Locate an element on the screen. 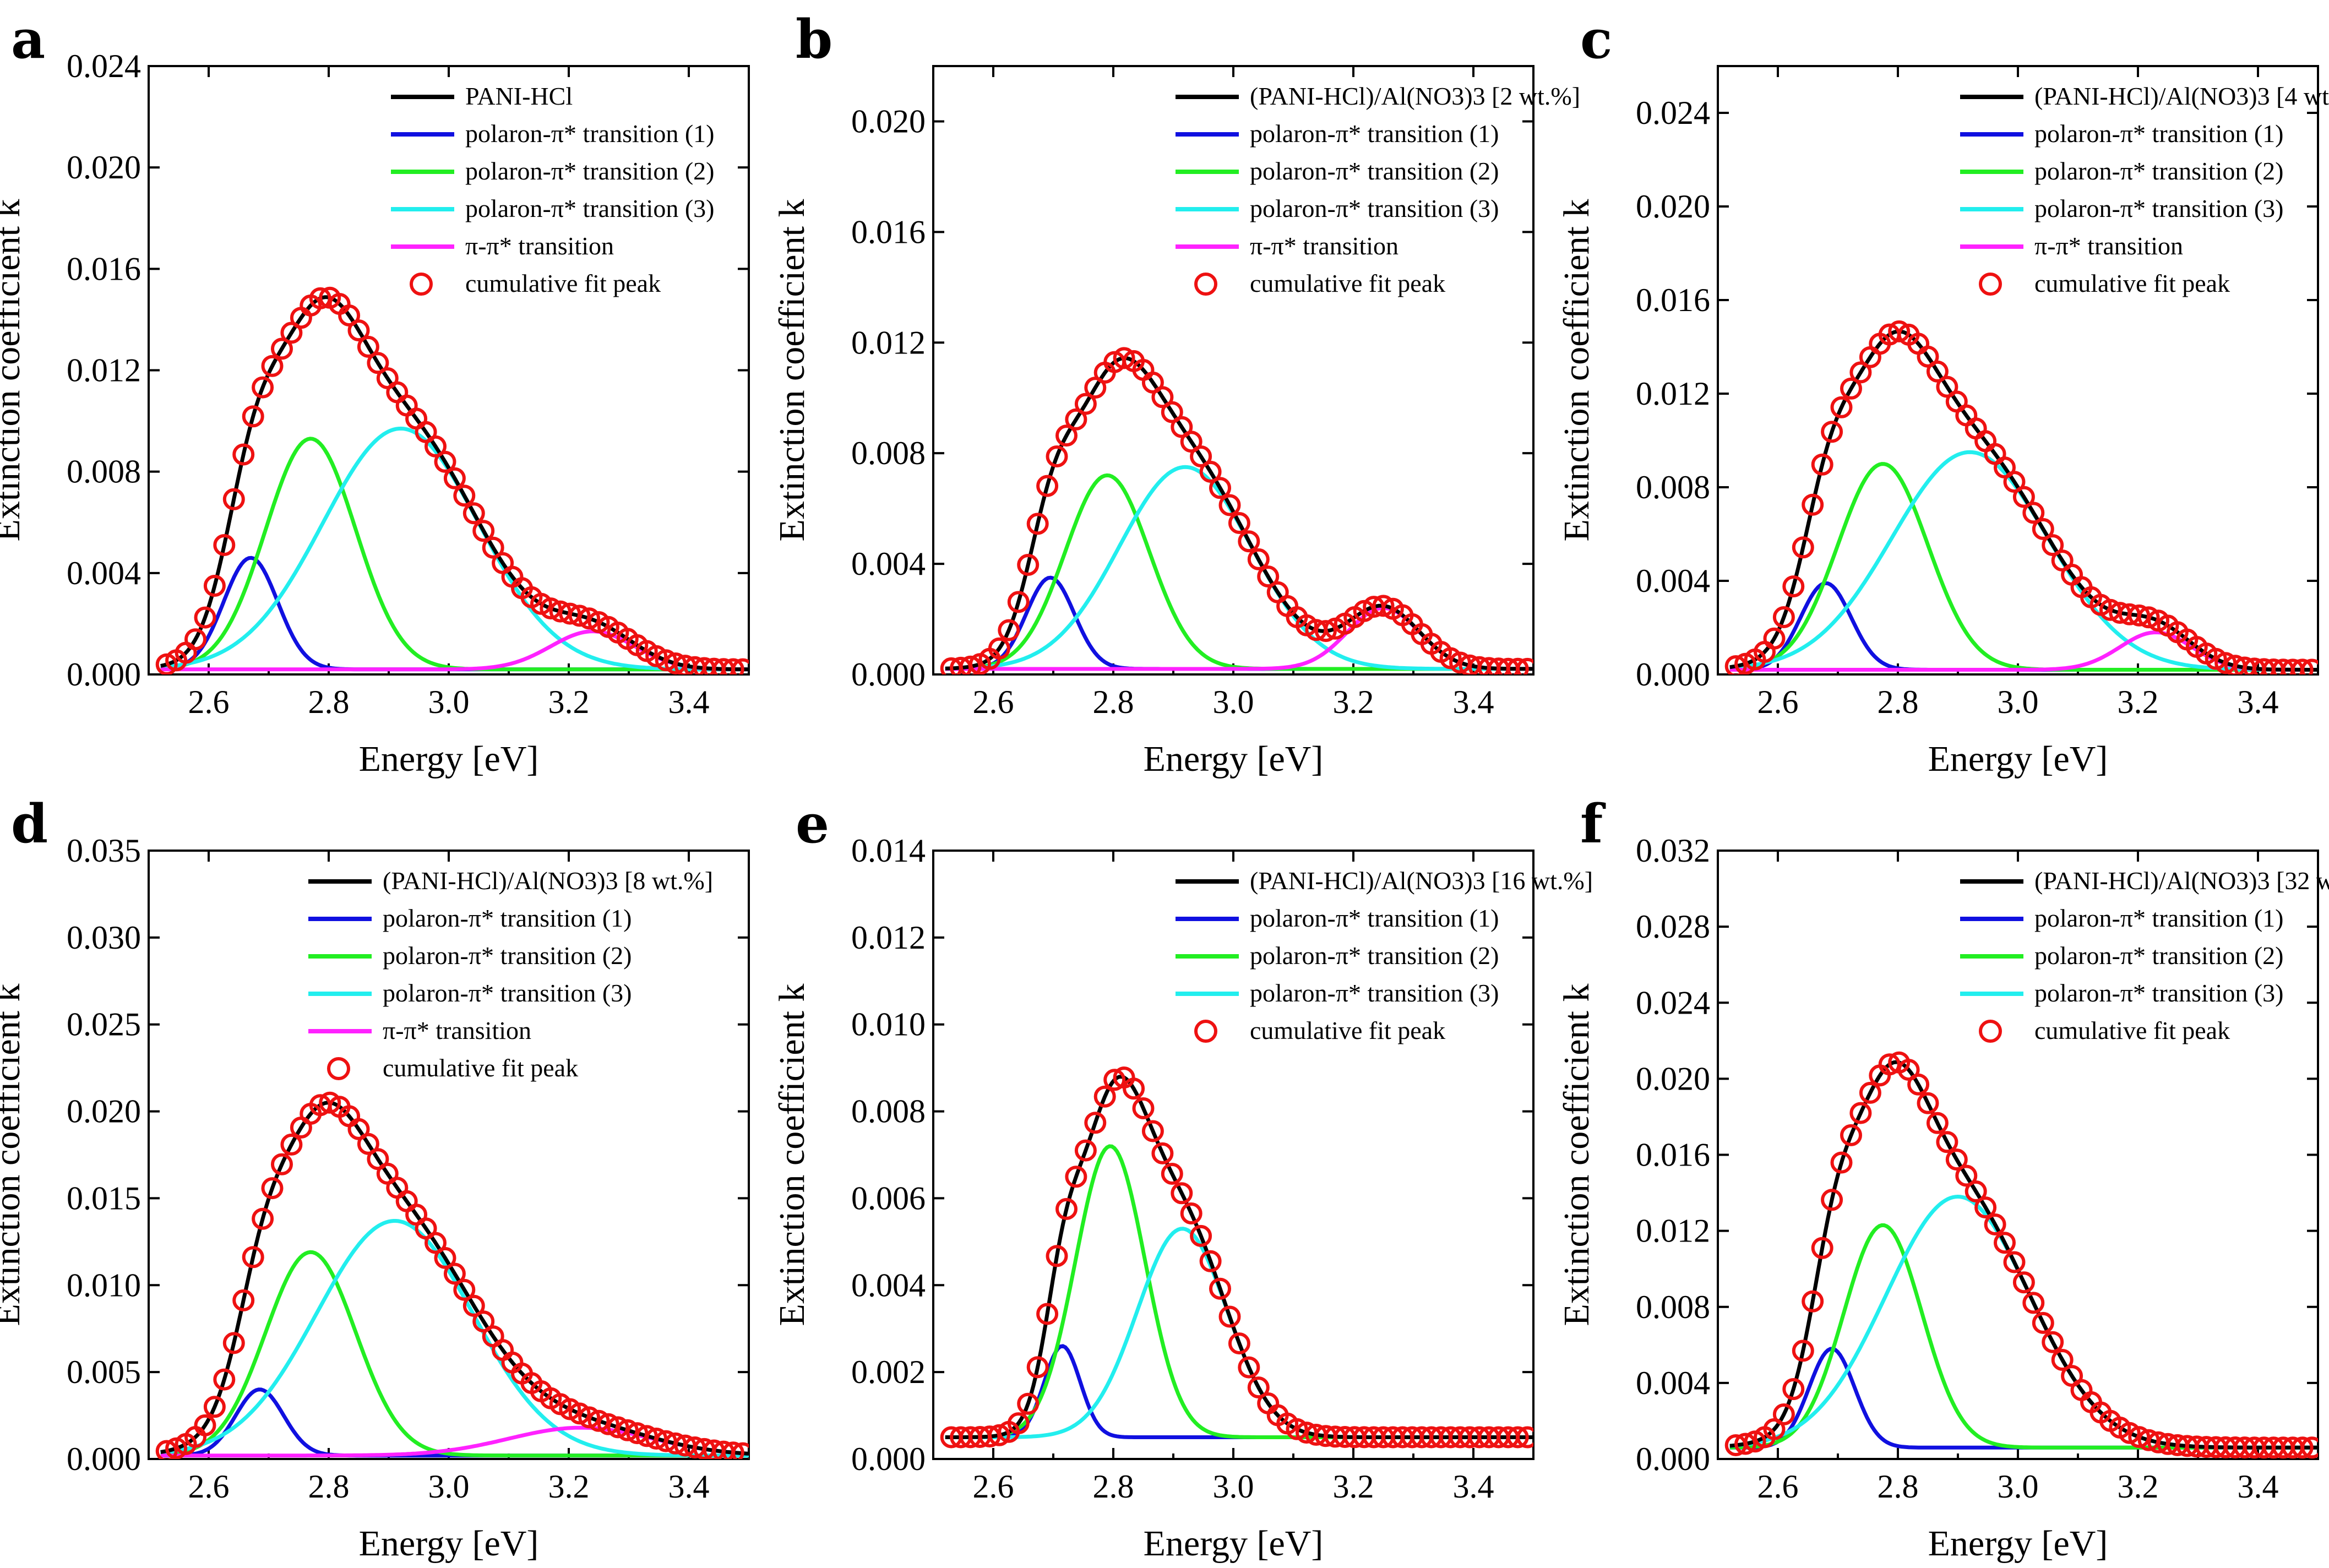  series-line-total is located at coordinates (2023, 1255).